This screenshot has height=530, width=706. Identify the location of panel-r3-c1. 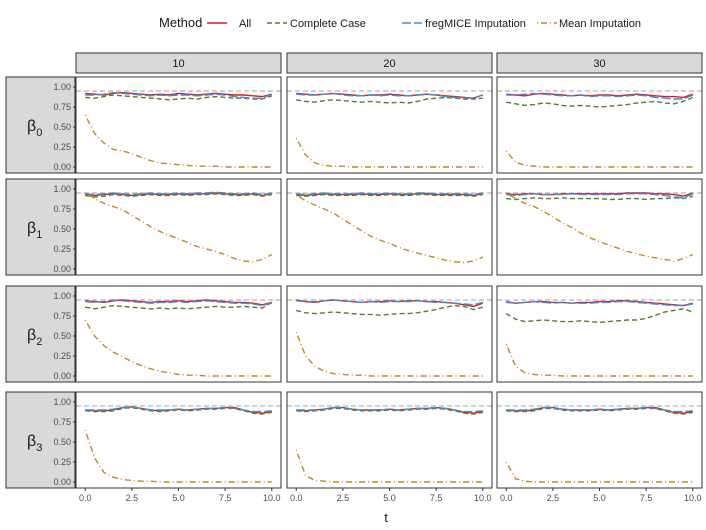
(389, 440).